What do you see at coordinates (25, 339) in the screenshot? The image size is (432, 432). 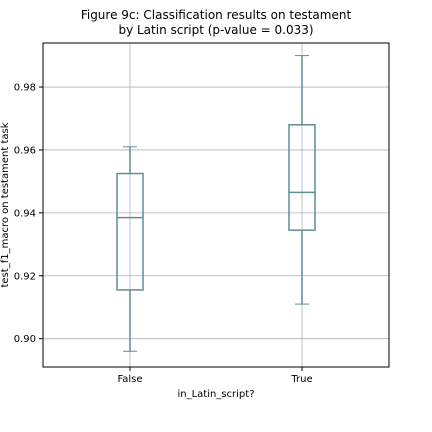 I see `y-tick-label: 0.90` at bounding box center [25, 339].